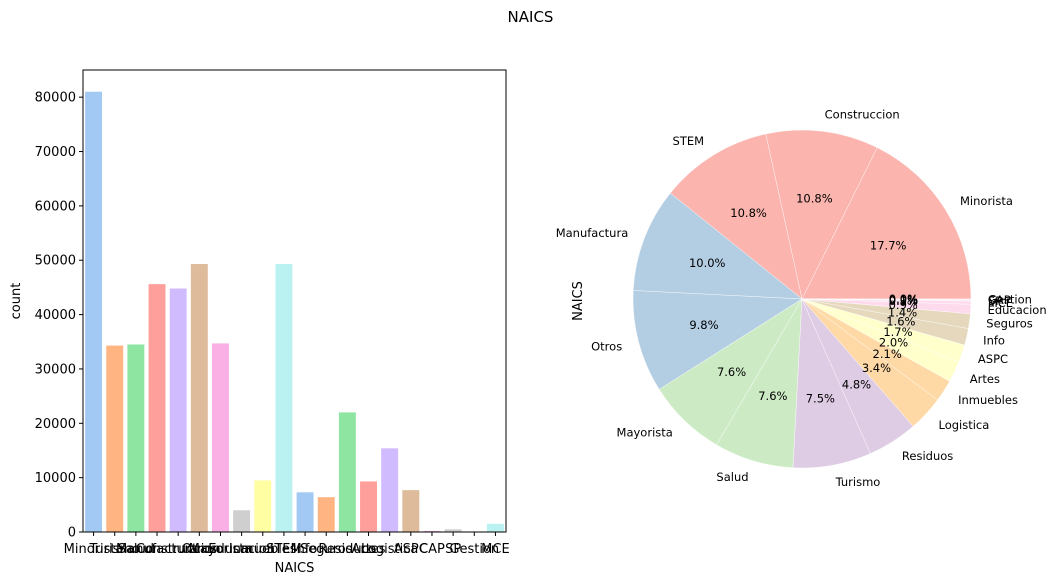 The width and height of the screenshot is (1061, 585). What do you see at coordinates (1017, 310) in the screenshot?
I see `pie-label-educacion: Educacion` at bounding box center [1017, 310].